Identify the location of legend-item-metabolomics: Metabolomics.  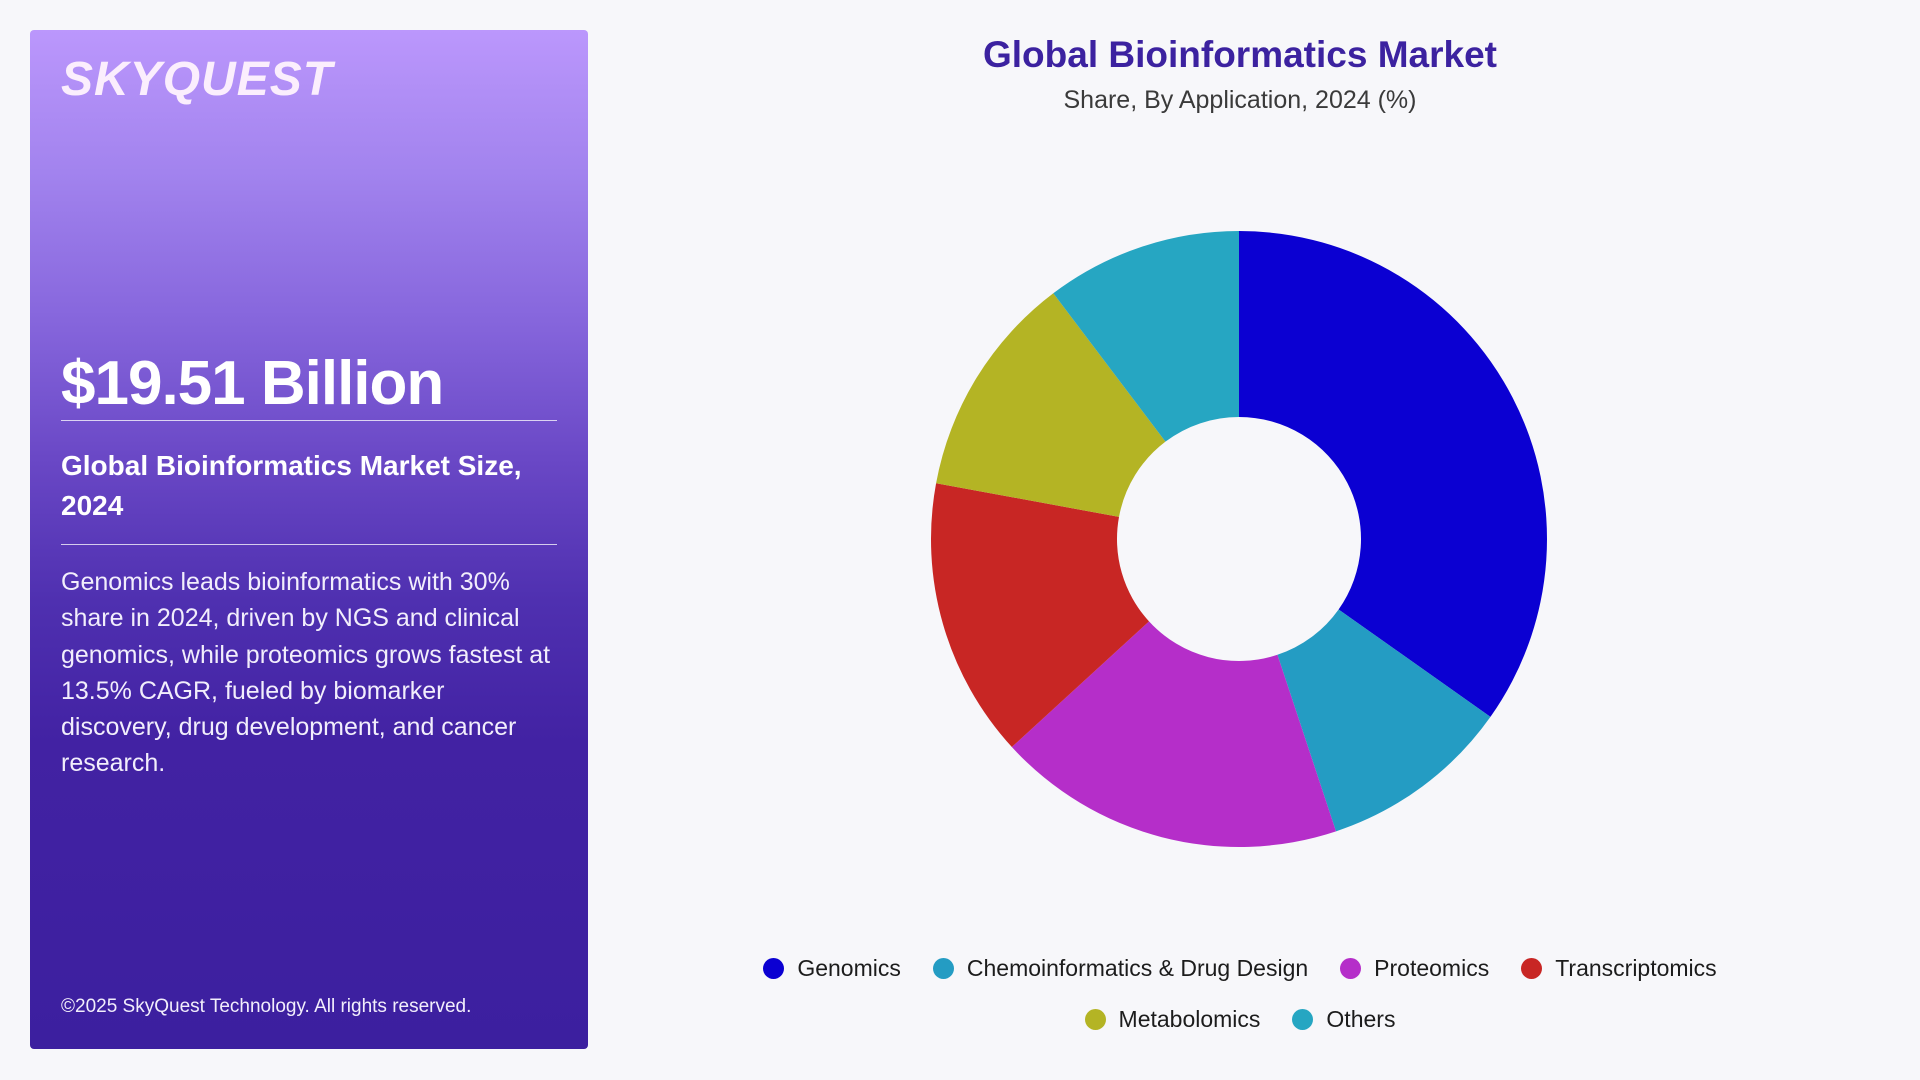
(1172, 1019).